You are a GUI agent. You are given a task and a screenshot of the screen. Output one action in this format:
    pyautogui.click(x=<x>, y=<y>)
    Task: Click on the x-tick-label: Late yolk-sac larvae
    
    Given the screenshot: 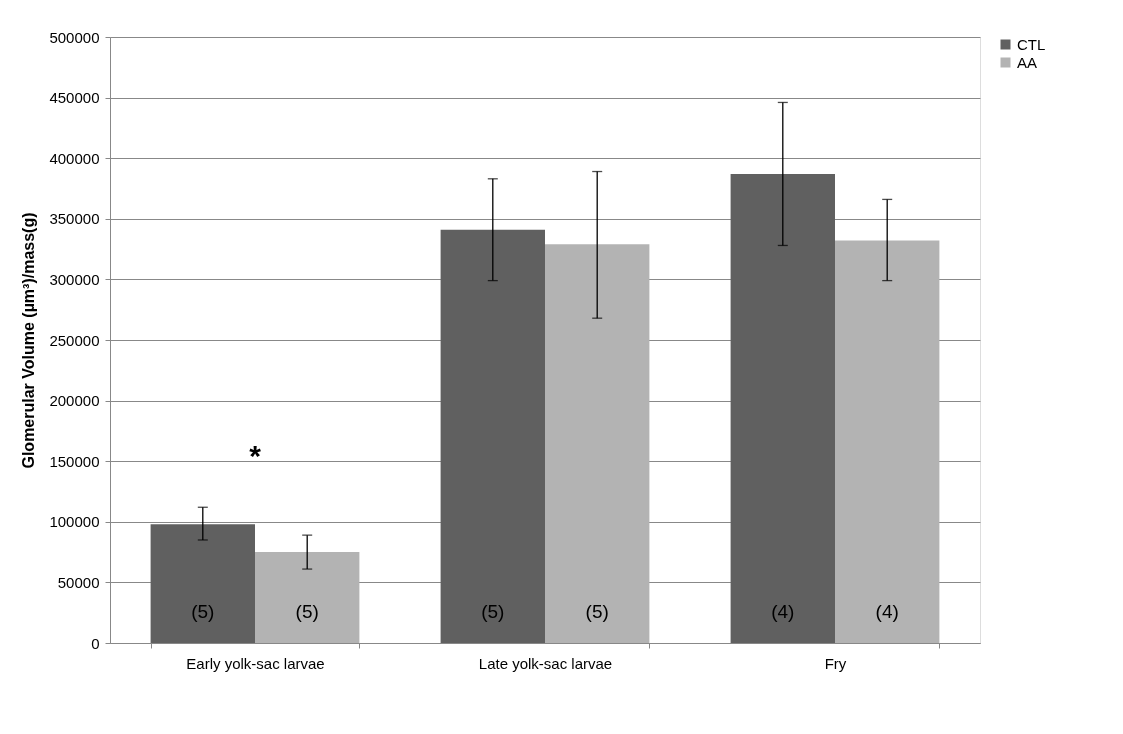 What is the action you would take?
    pyautogui.click(x=545, y=663)
    